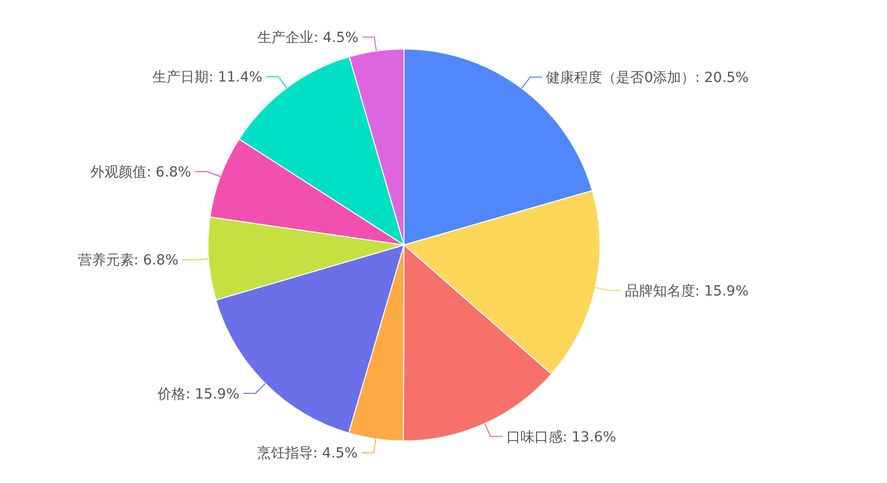  I want to click on slice-label: 烹饪指导: 4.5%, so click(307, 454).